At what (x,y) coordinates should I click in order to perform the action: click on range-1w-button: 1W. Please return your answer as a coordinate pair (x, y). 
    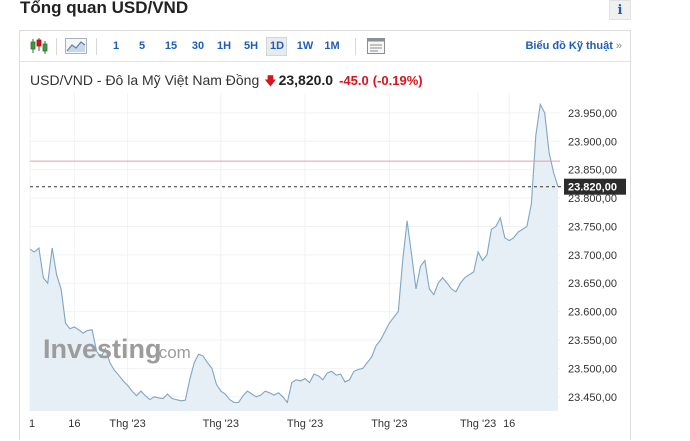
    Looking at the image, I should click on (305, 46).